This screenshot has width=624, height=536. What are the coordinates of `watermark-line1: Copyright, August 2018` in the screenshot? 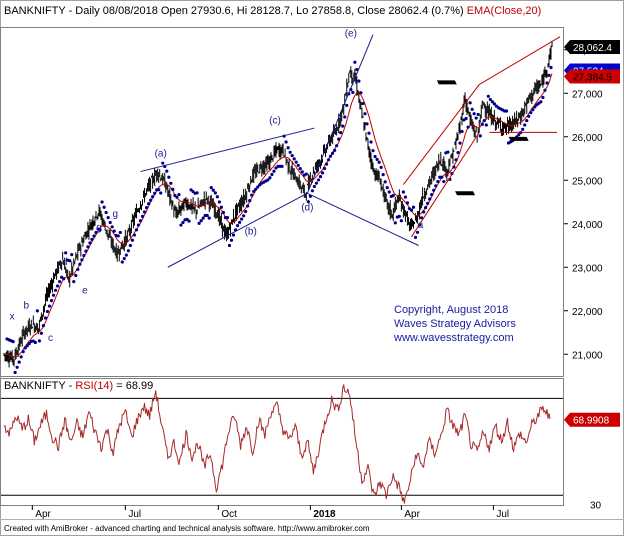 It's located at (451, 310).